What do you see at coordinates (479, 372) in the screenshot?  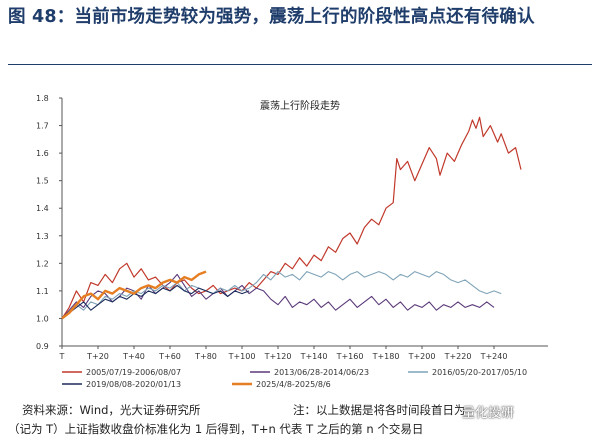 I see `legend-label: 2016/05/20-2017/05/10` at bounding box center [479, 372].